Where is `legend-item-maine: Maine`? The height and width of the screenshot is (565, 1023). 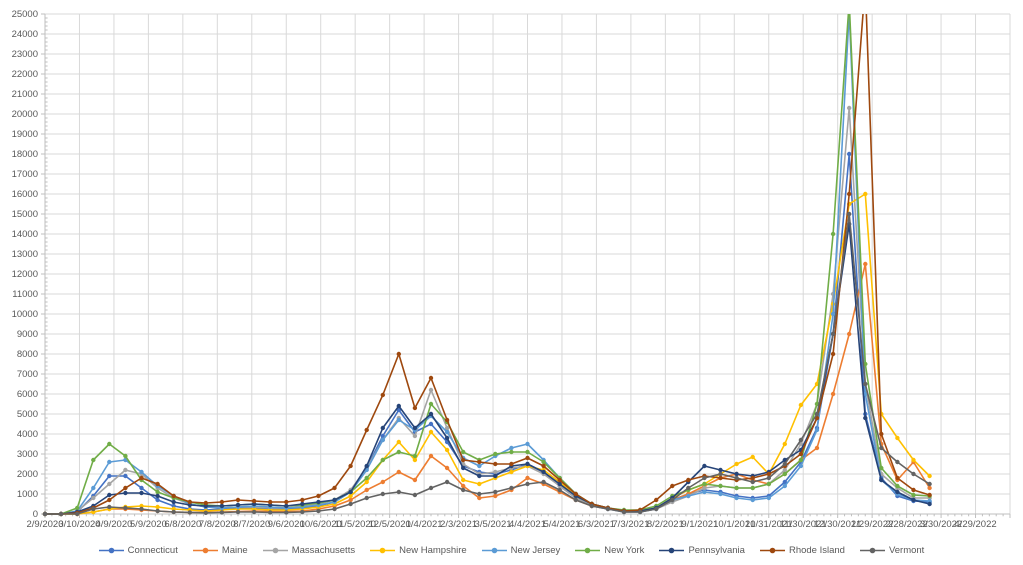
legend-item-maine: Maine is located at coordinates (220, 550).